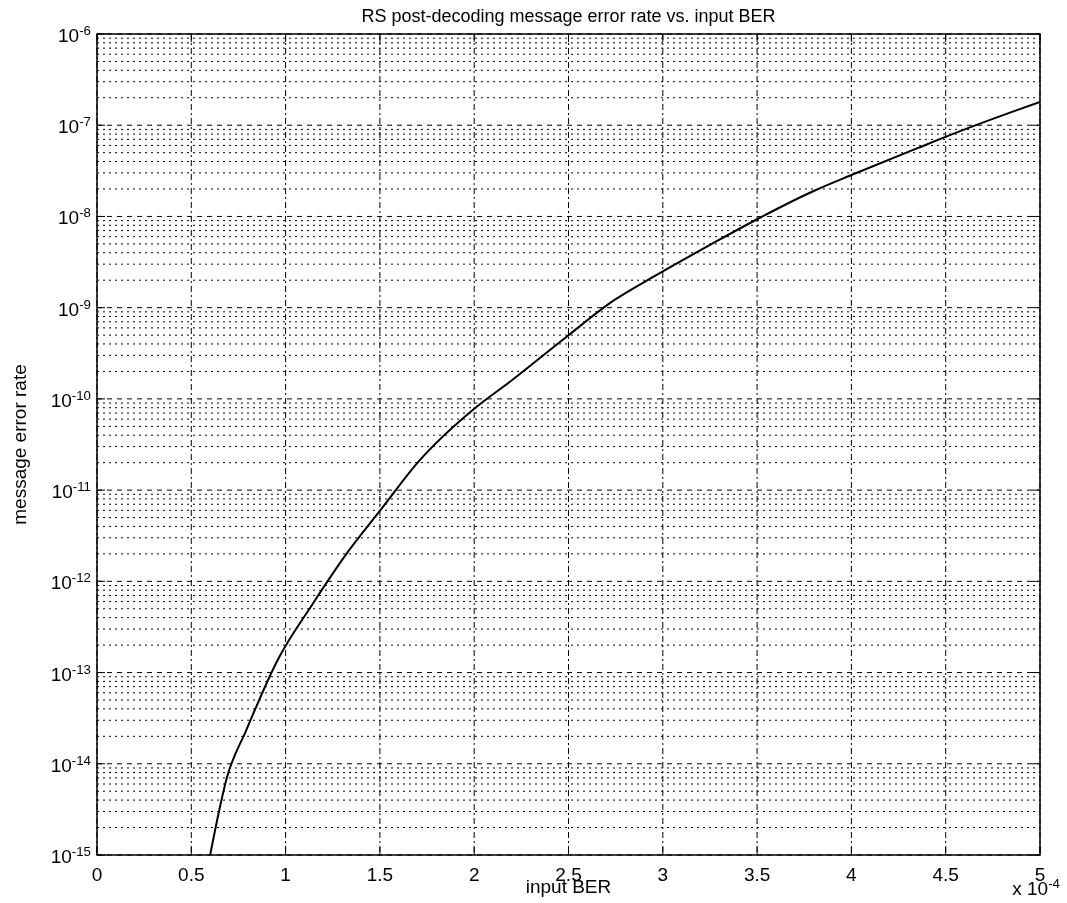 The height and width of the screenshot is (903, 1067). What do you see at coordinates (191, 874) in the screenshot?
I see `x-tick-label: 0.5` at bounding box center [191, 874].